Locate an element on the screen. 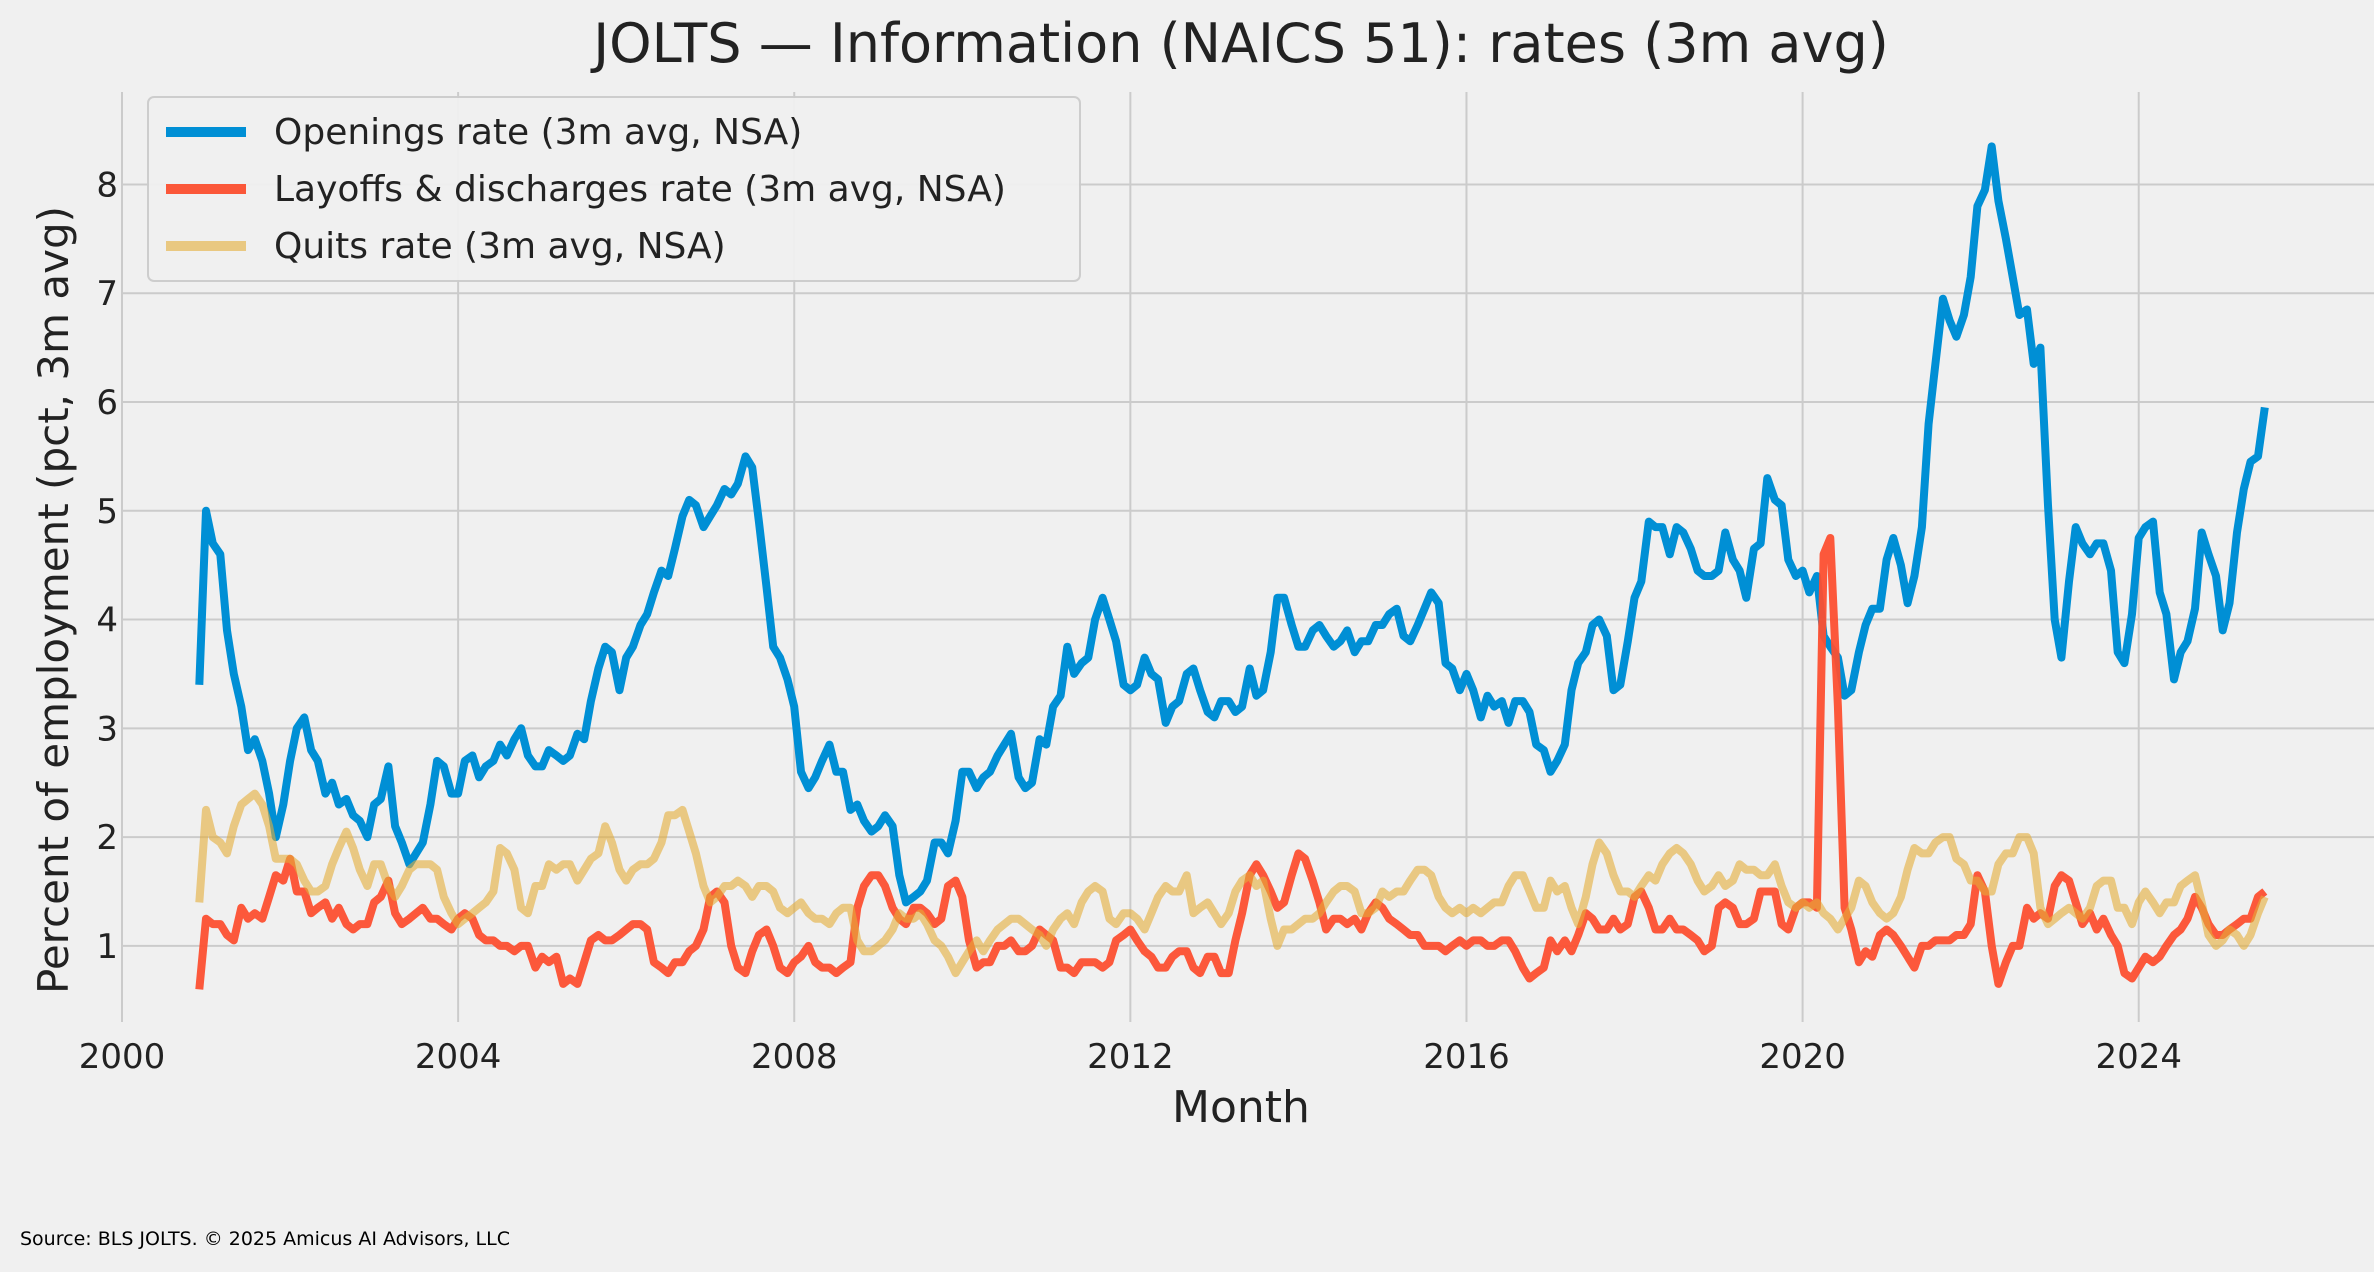 The width and height of the screenshot is (2374, 1272). y-tick-label: 4 is located at coordinates (107, 621).